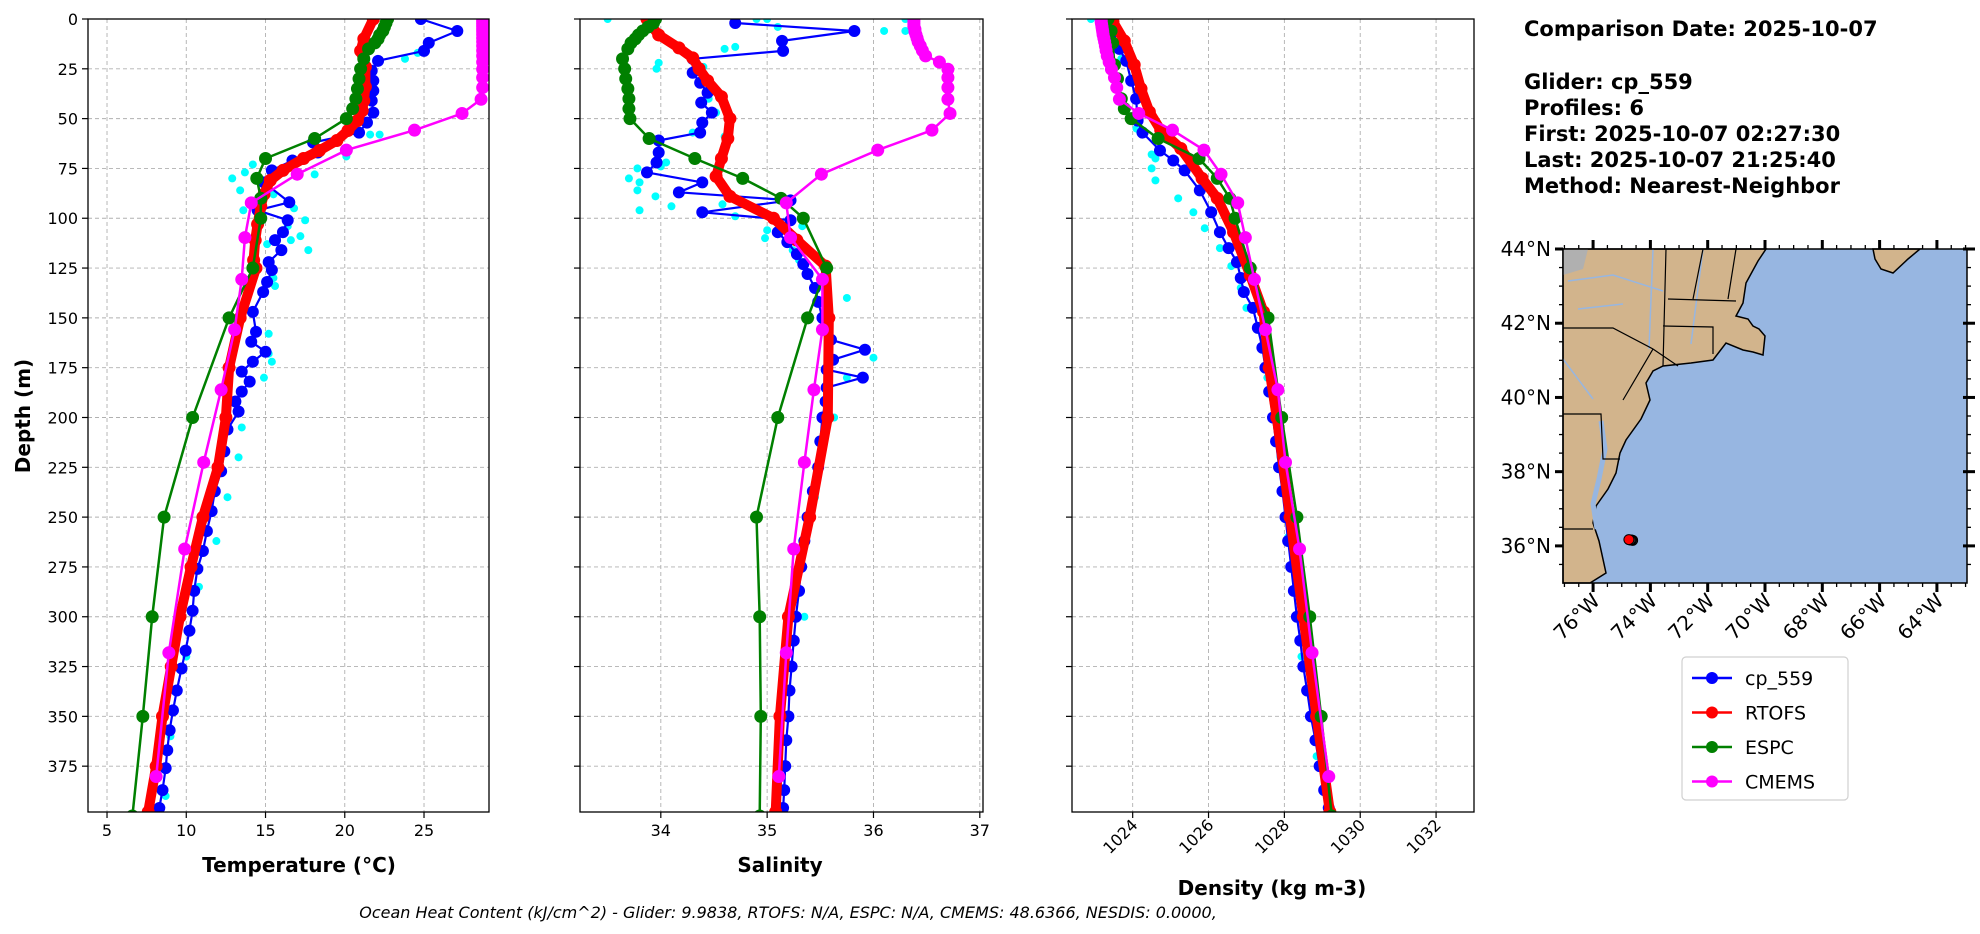 Image resolution: width=1980 pixels, height=934 pixels. Describe the element at coordinates (767, 830) in the screenshot. I see `salinity-x-tick-label: 35` at that location.